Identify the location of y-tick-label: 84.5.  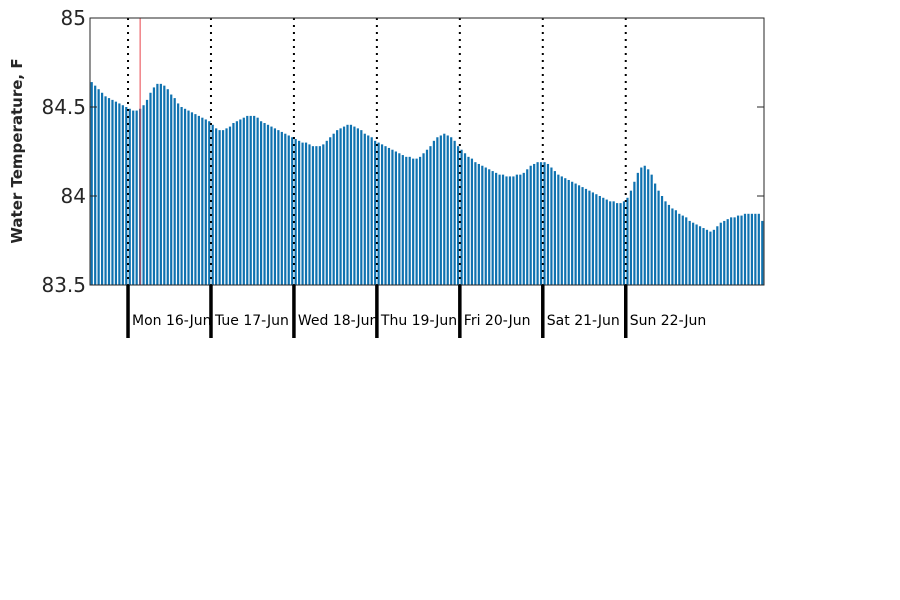
(63, 107).